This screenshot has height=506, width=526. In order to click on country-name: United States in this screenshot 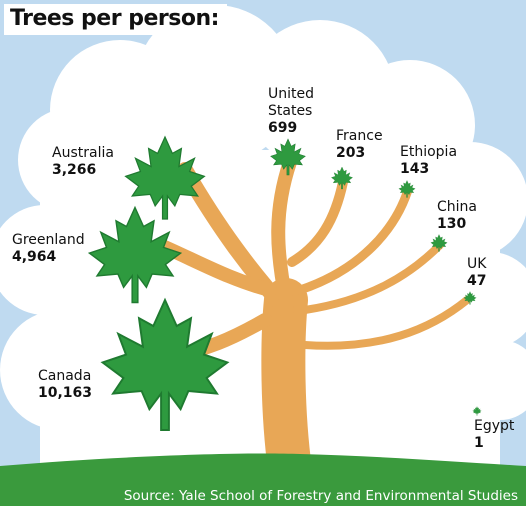, I will do `click(291, 102)`.